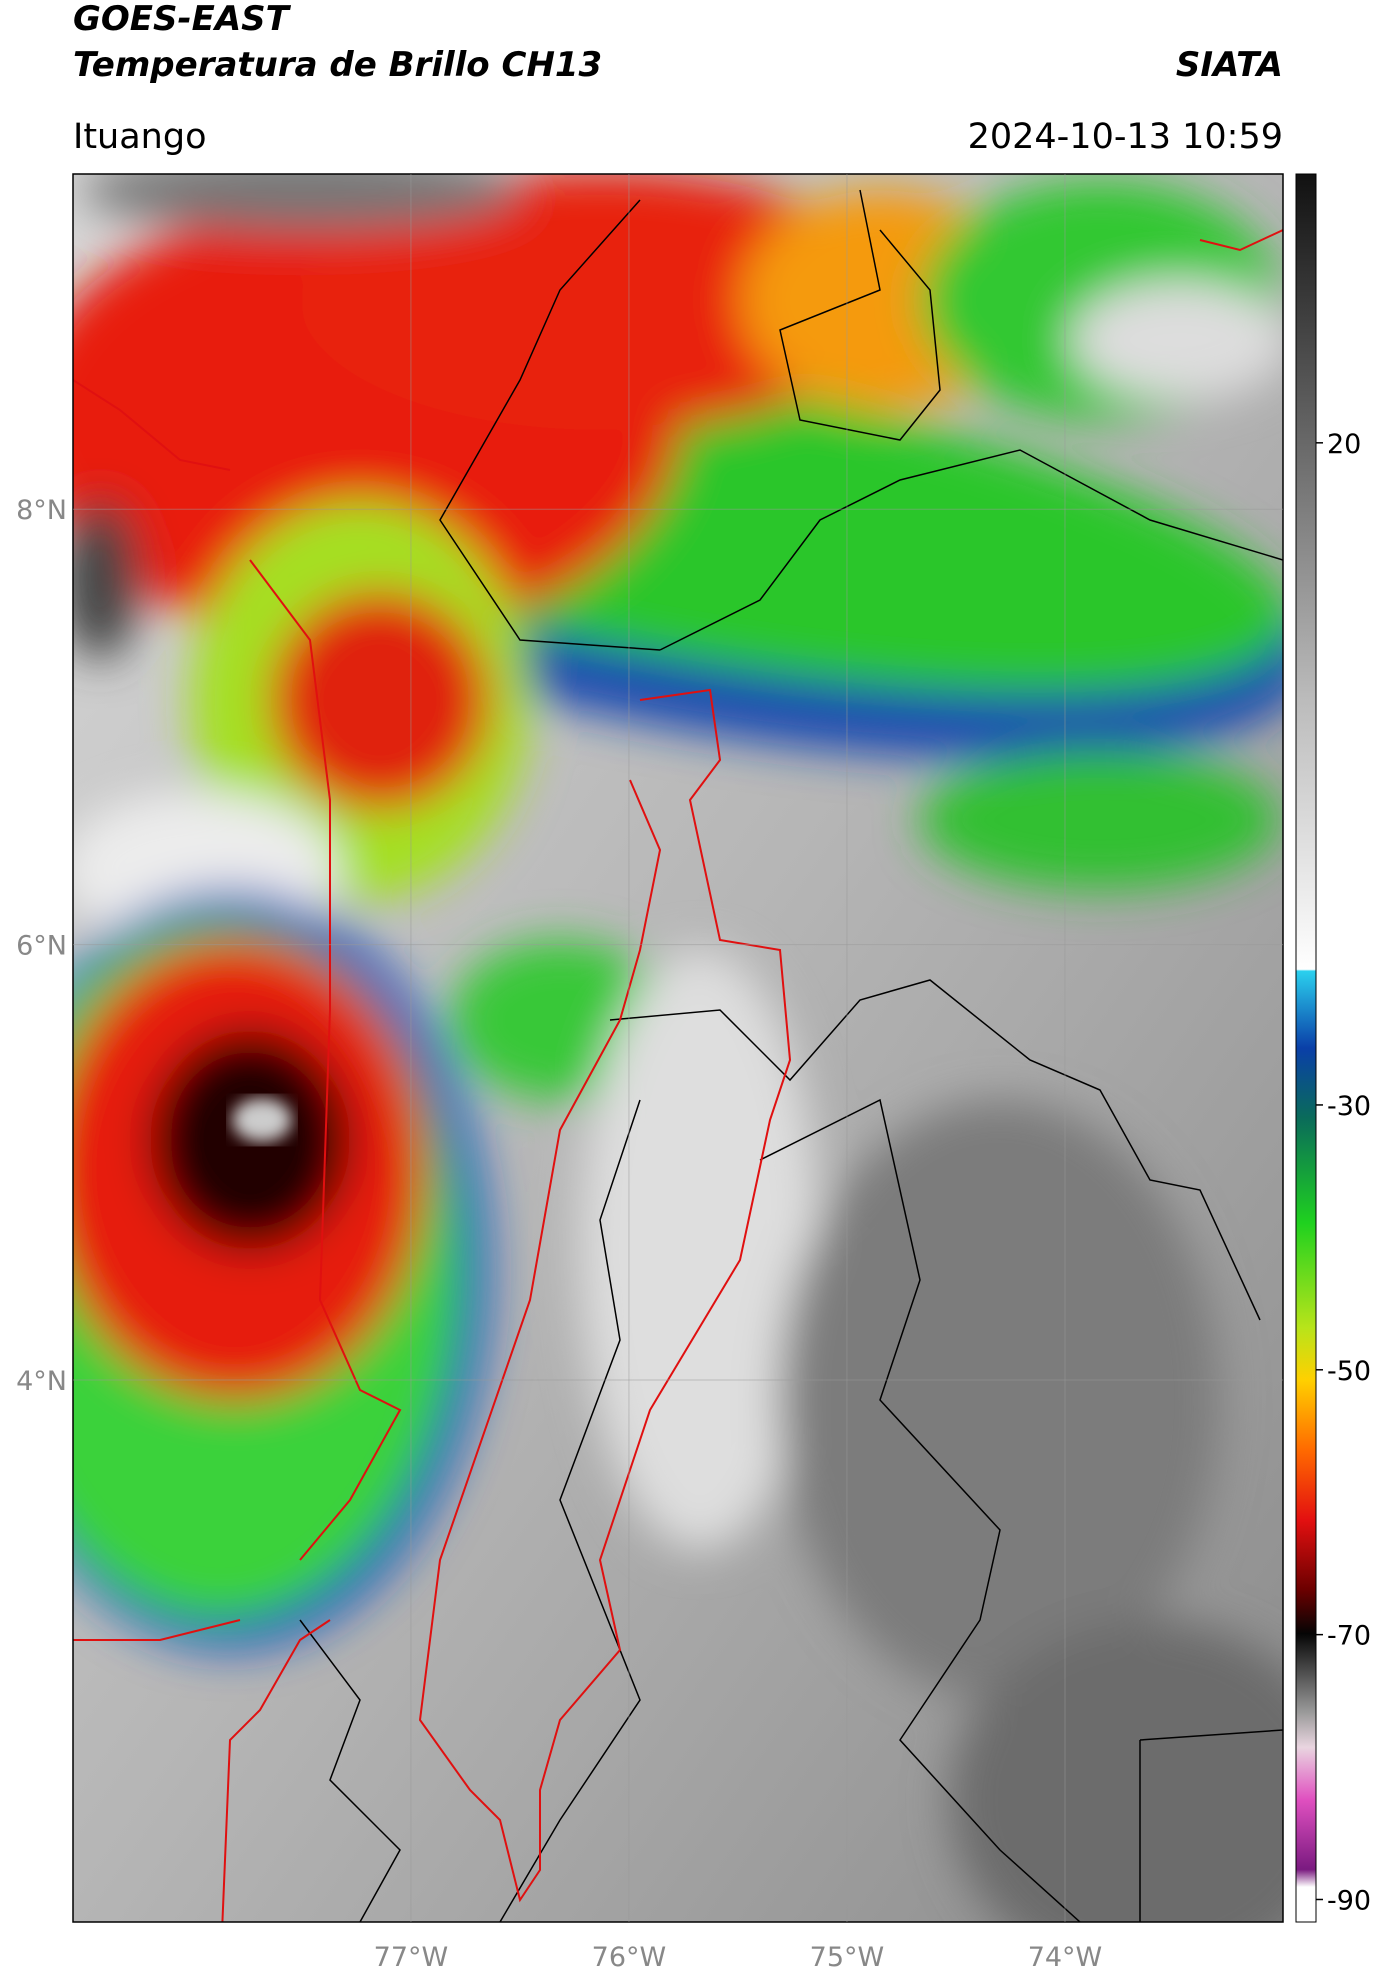 This screenshot has height=1985, width=1384. Describe the element at coordinates (1349, 1900) in the screenshot. I see `colorbar-tick-label: -90` at that location.